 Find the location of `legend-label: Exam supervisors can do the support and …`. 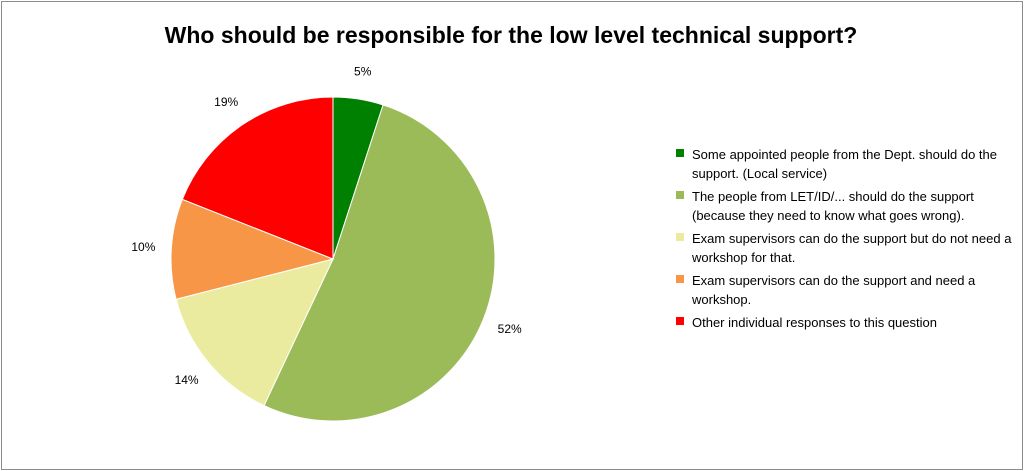

legend-label: Exam supervisors can do the support and … is located at coordinates (834, 290).